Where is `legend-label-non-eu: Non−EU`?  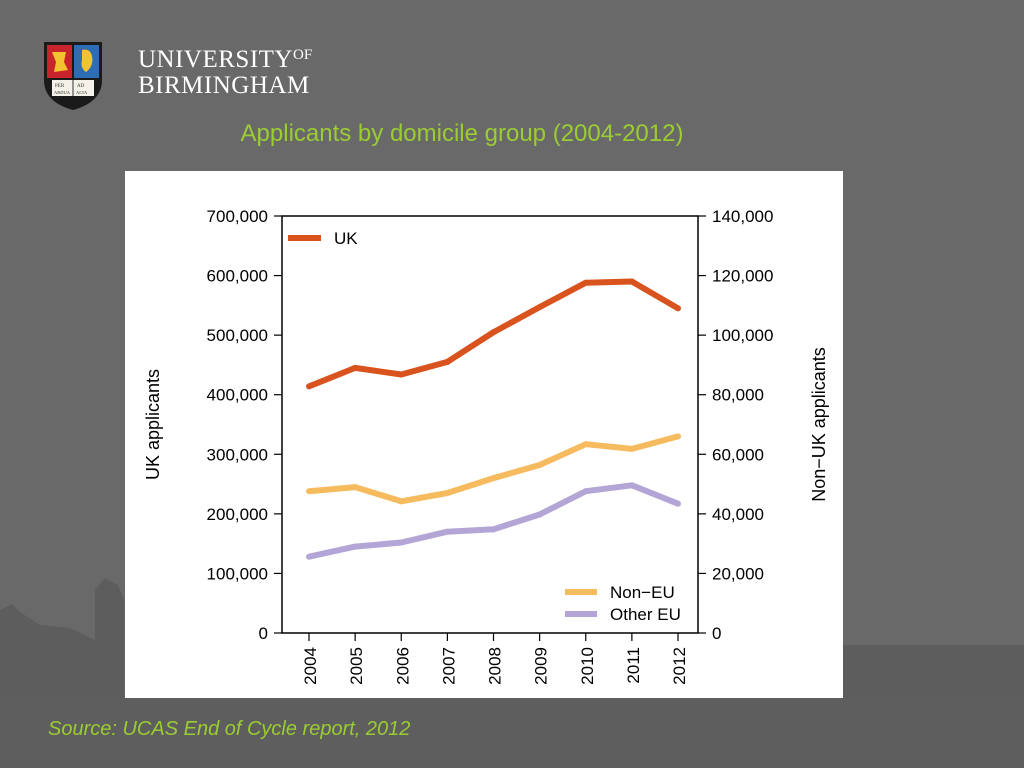 legend-label-non-eu: Non−EU is located at coordinates (642, 592).